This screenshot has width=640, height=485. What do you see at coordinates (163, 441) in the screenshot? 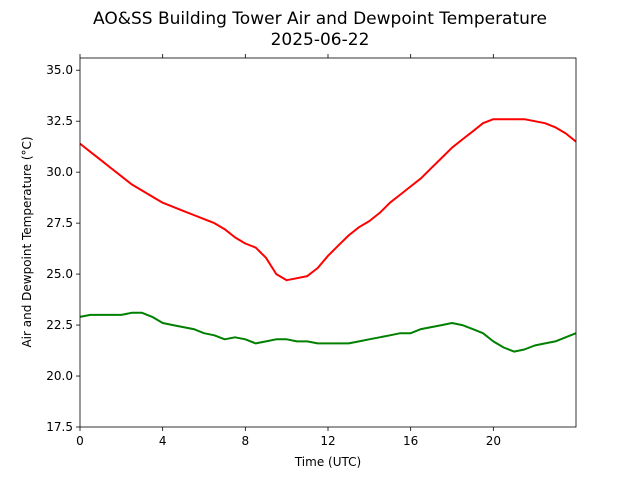
I see `x-tick-label-1: 4` at bounding box center [163, 441].